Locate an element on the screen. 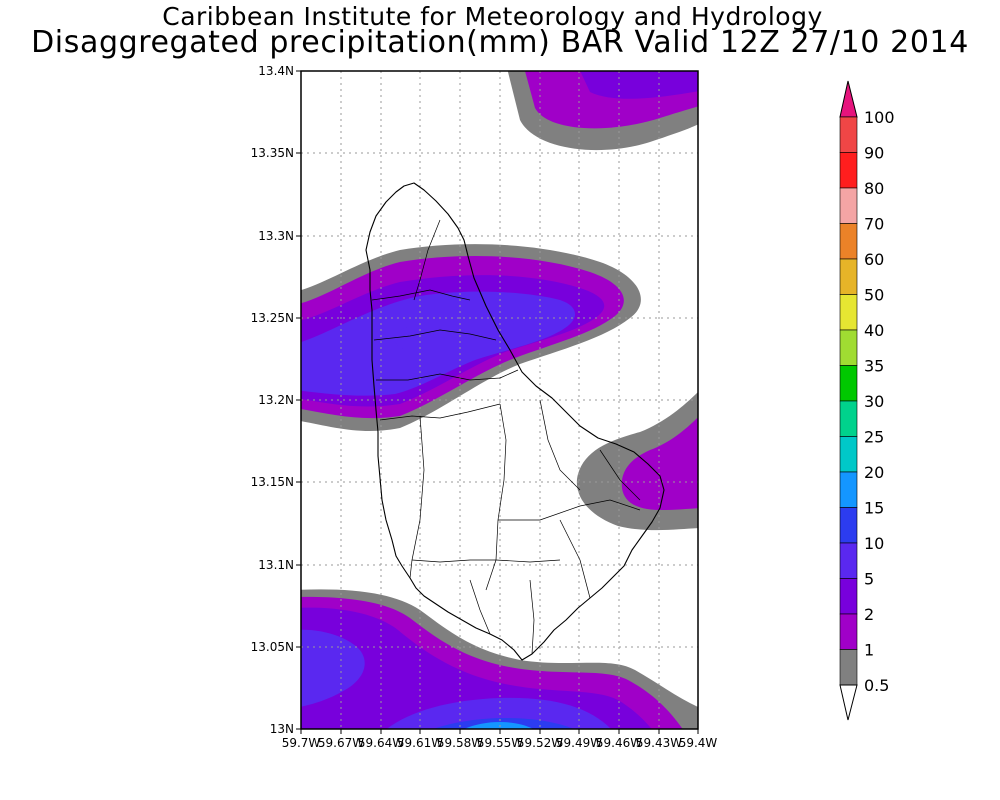  lon-tick-5: 59.55W is located at coordinates (500, 743).